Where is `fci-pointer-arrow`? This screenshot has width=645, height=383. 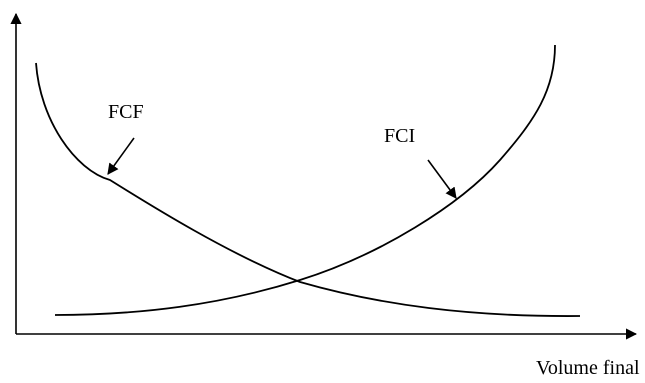 fci-pointer-arrow is located at coordinates (442, 179).